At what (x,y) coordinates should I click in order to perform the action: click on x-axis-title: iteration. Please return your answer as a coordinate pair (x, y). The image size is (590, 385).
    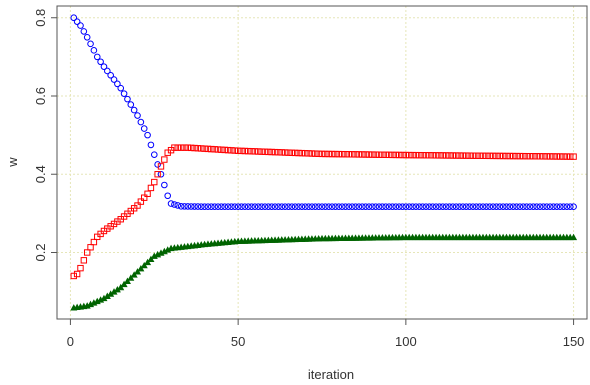
    Looking at the image, I should click on (331, 374).